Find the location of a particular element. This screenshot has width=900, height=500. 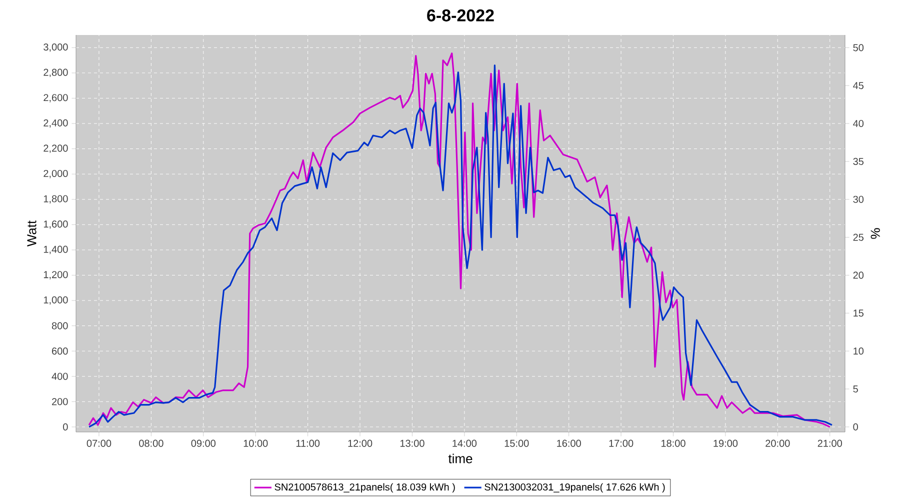

x-tick-label: 19:00 is located at coordinates (726, 443).